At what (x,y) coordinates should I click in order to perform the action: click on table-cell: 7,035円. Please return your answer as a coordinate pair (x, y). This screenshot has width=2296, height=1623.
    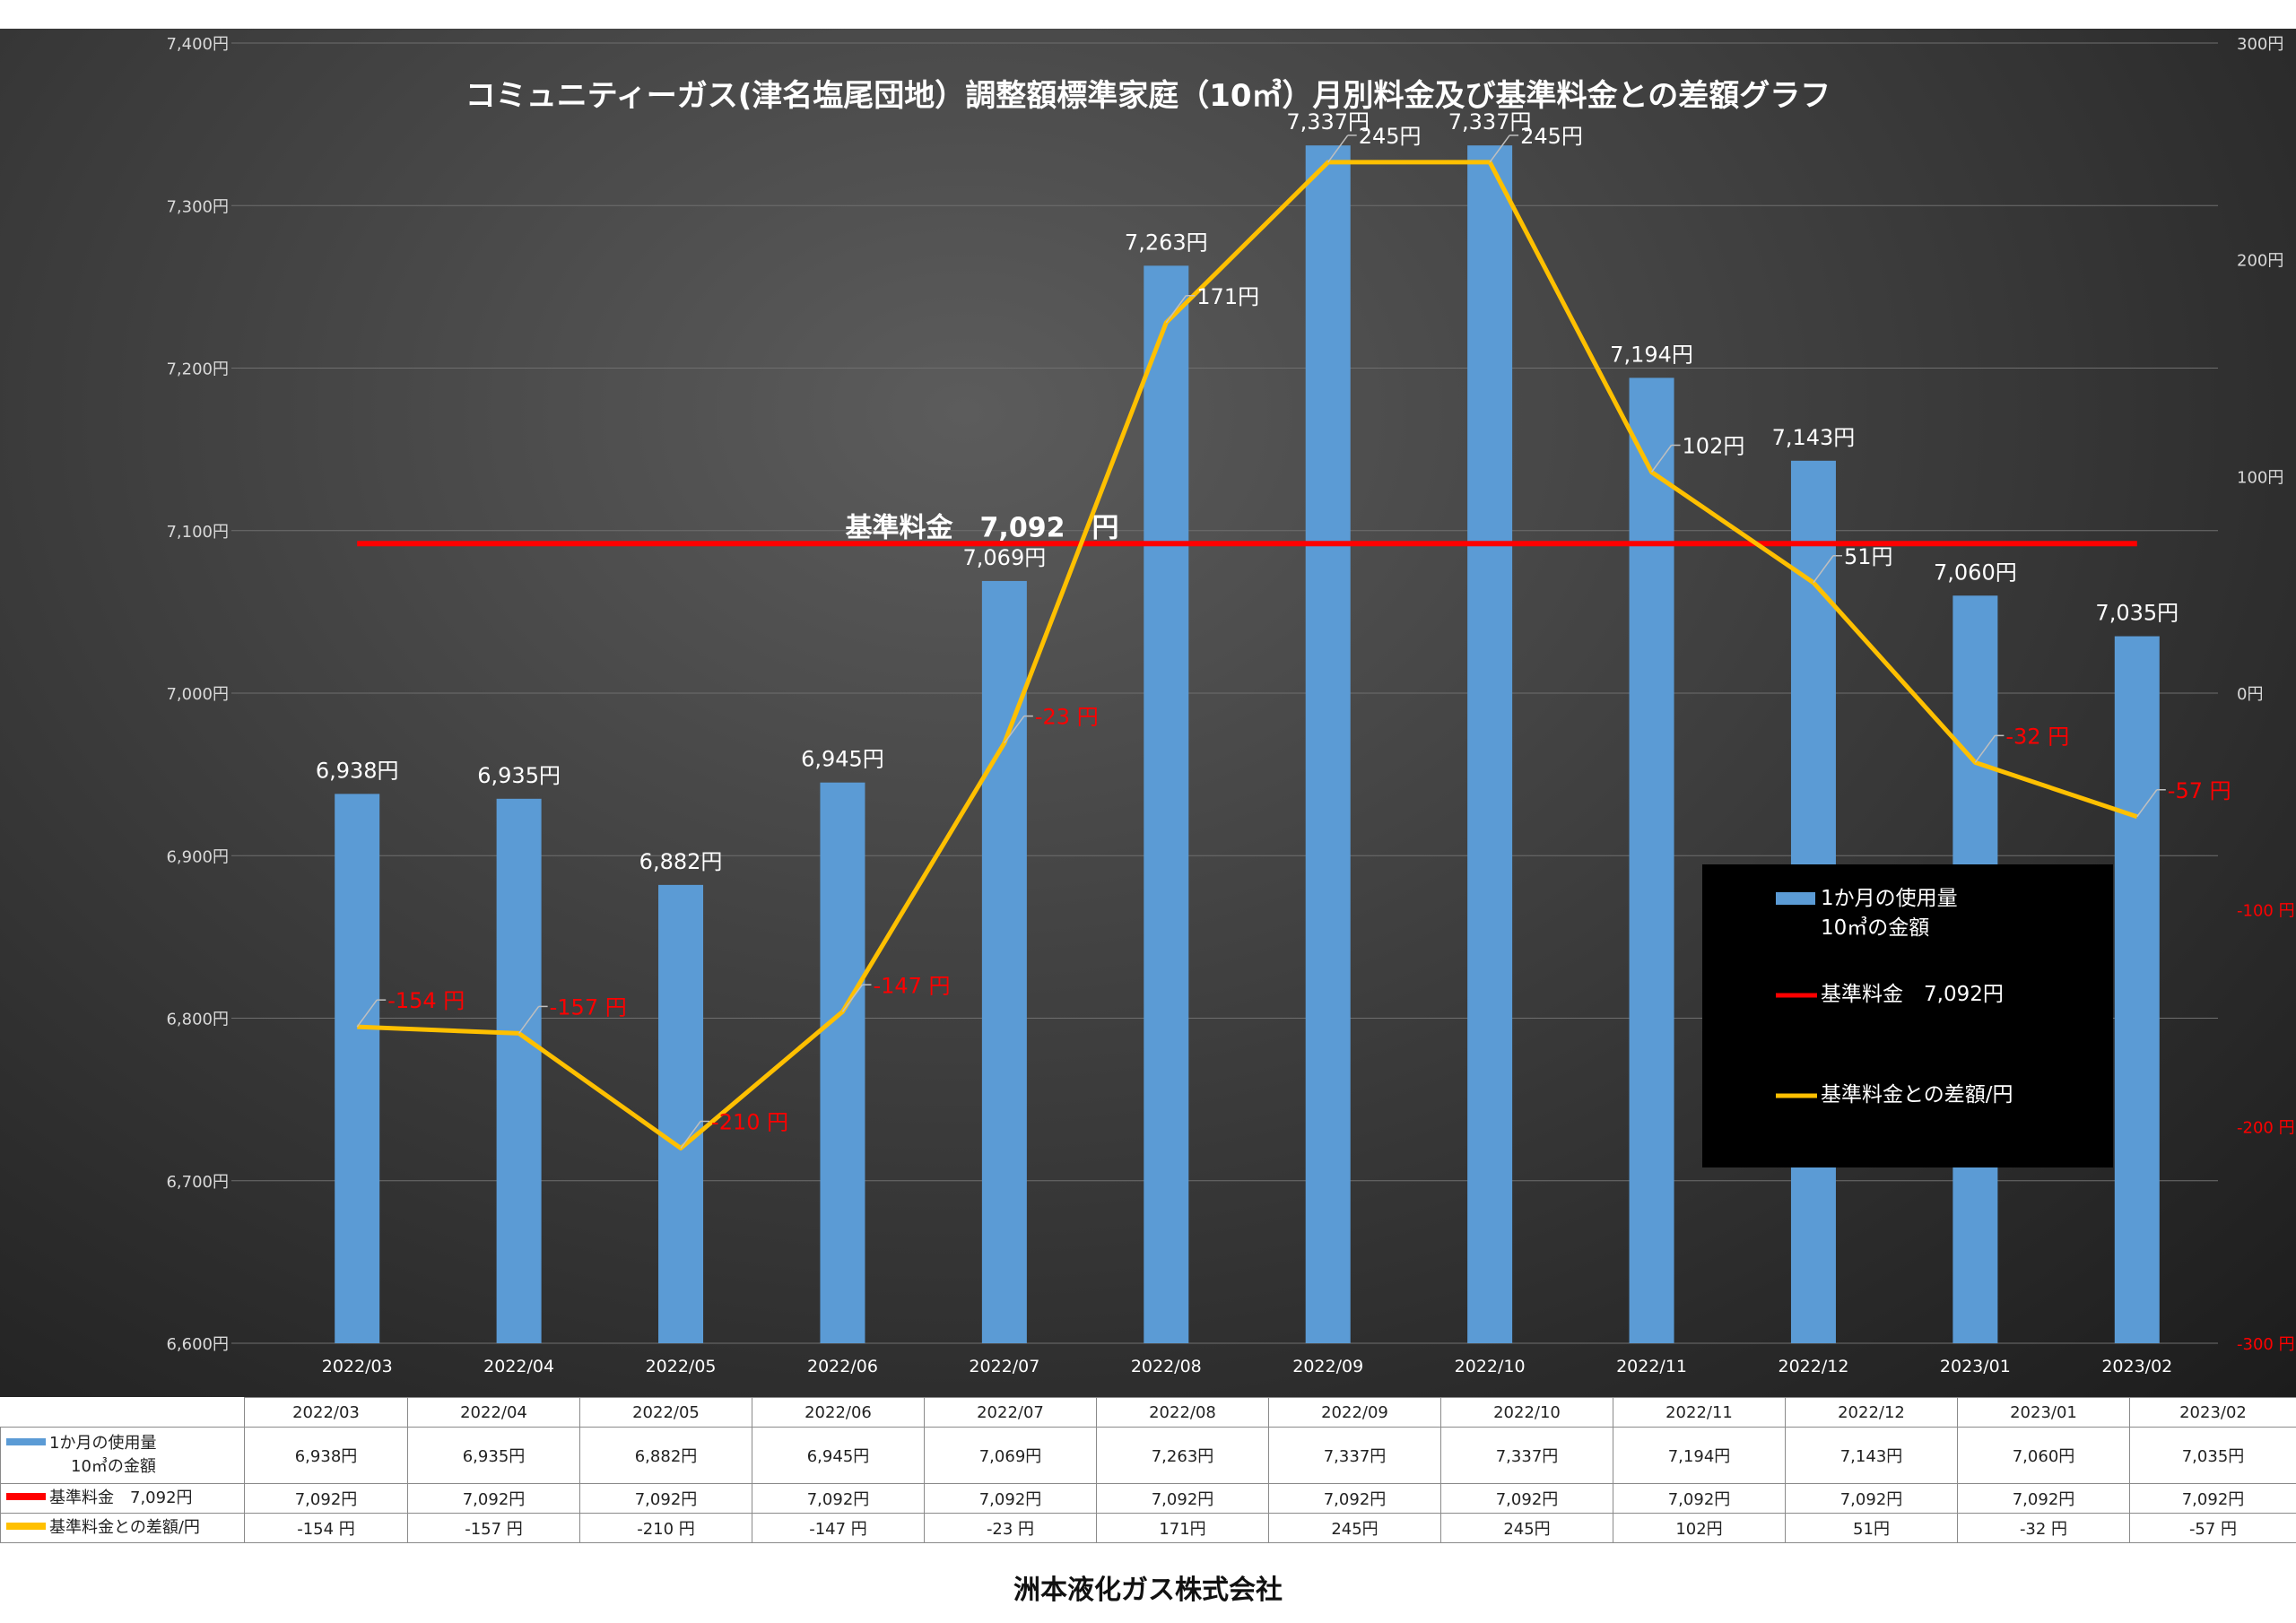
    Looking at the image, I should click on (2212, 1455).